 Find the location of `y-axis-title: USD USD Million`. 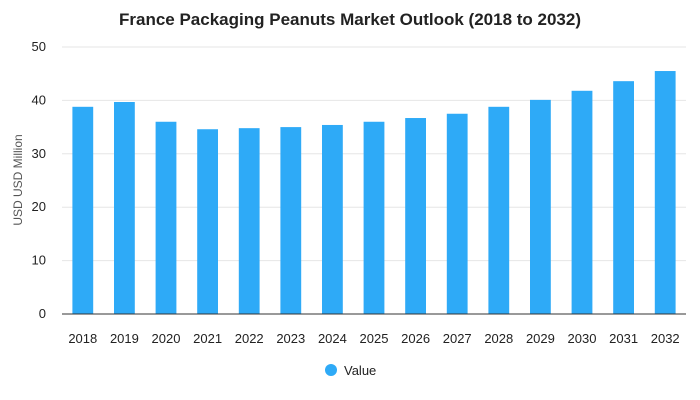

y-axis-title: USD USD Million is located at coordinates (18, 179).